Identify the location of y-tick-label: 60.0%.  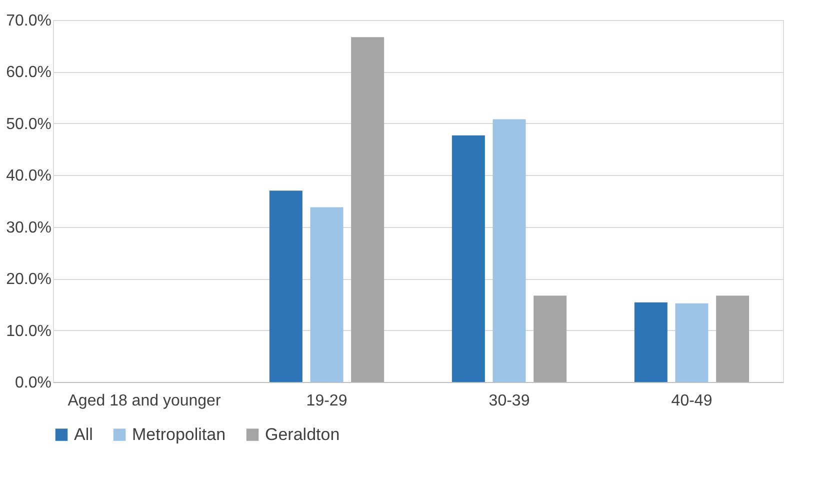
(29, 73).